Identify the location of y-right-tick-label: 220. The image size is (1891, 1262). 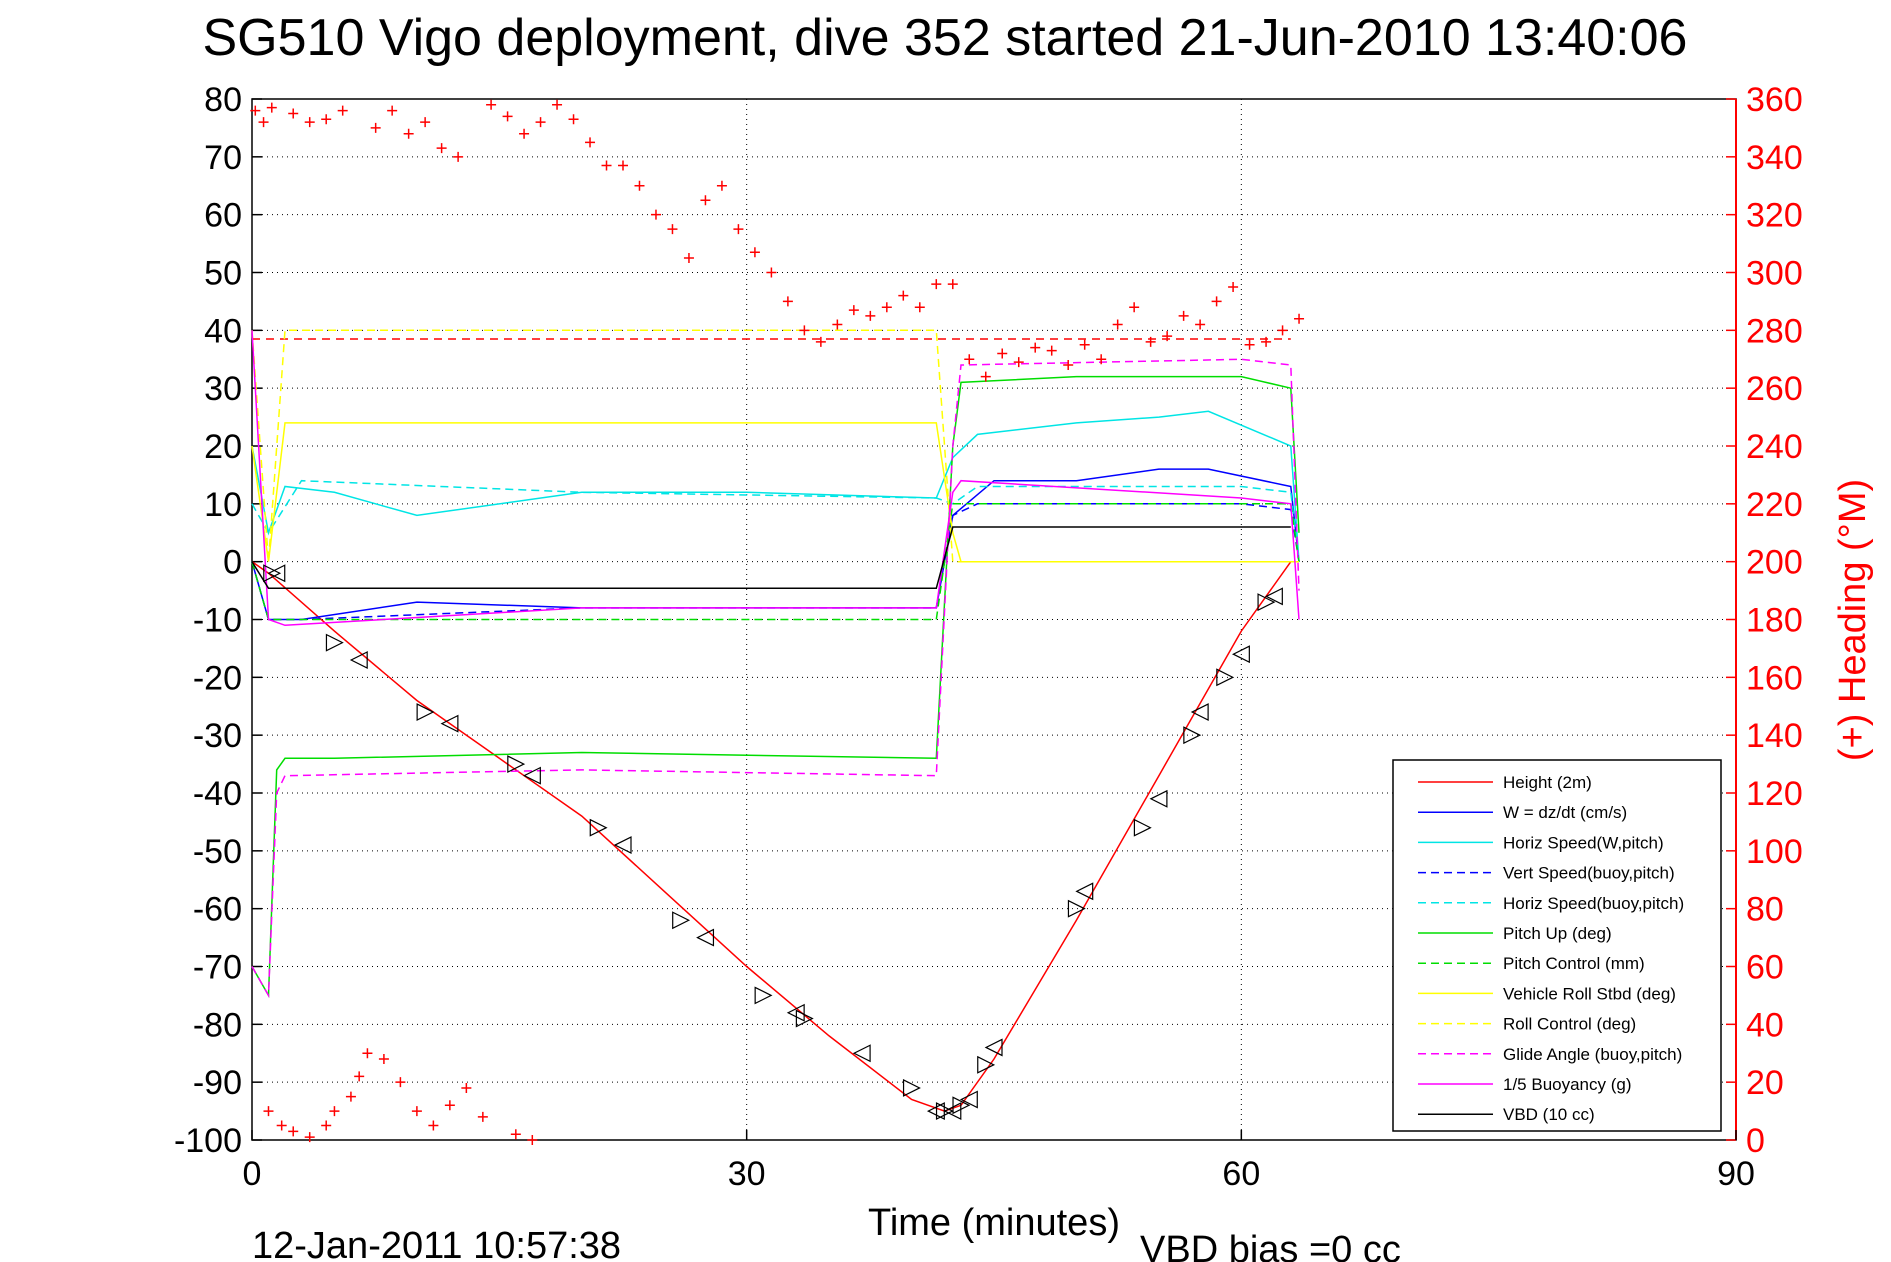
(1774, 505).